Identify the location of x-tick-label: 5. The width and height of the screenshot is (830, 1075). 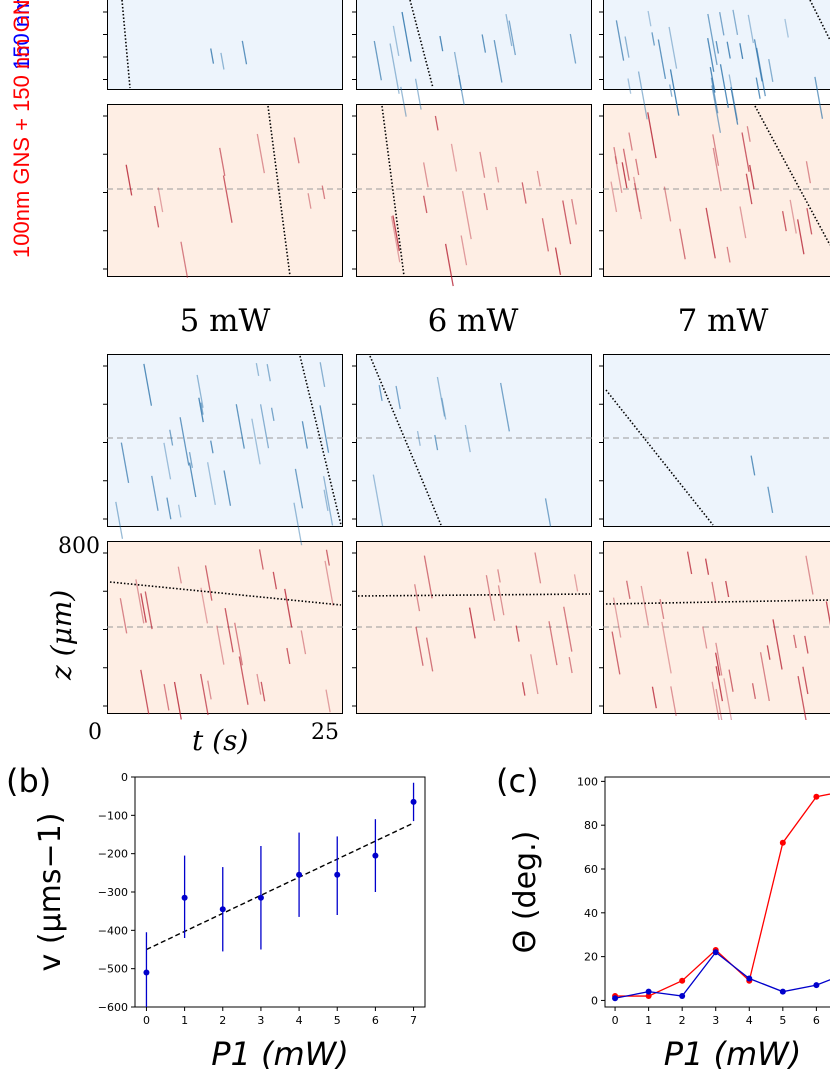
(782, 1020).